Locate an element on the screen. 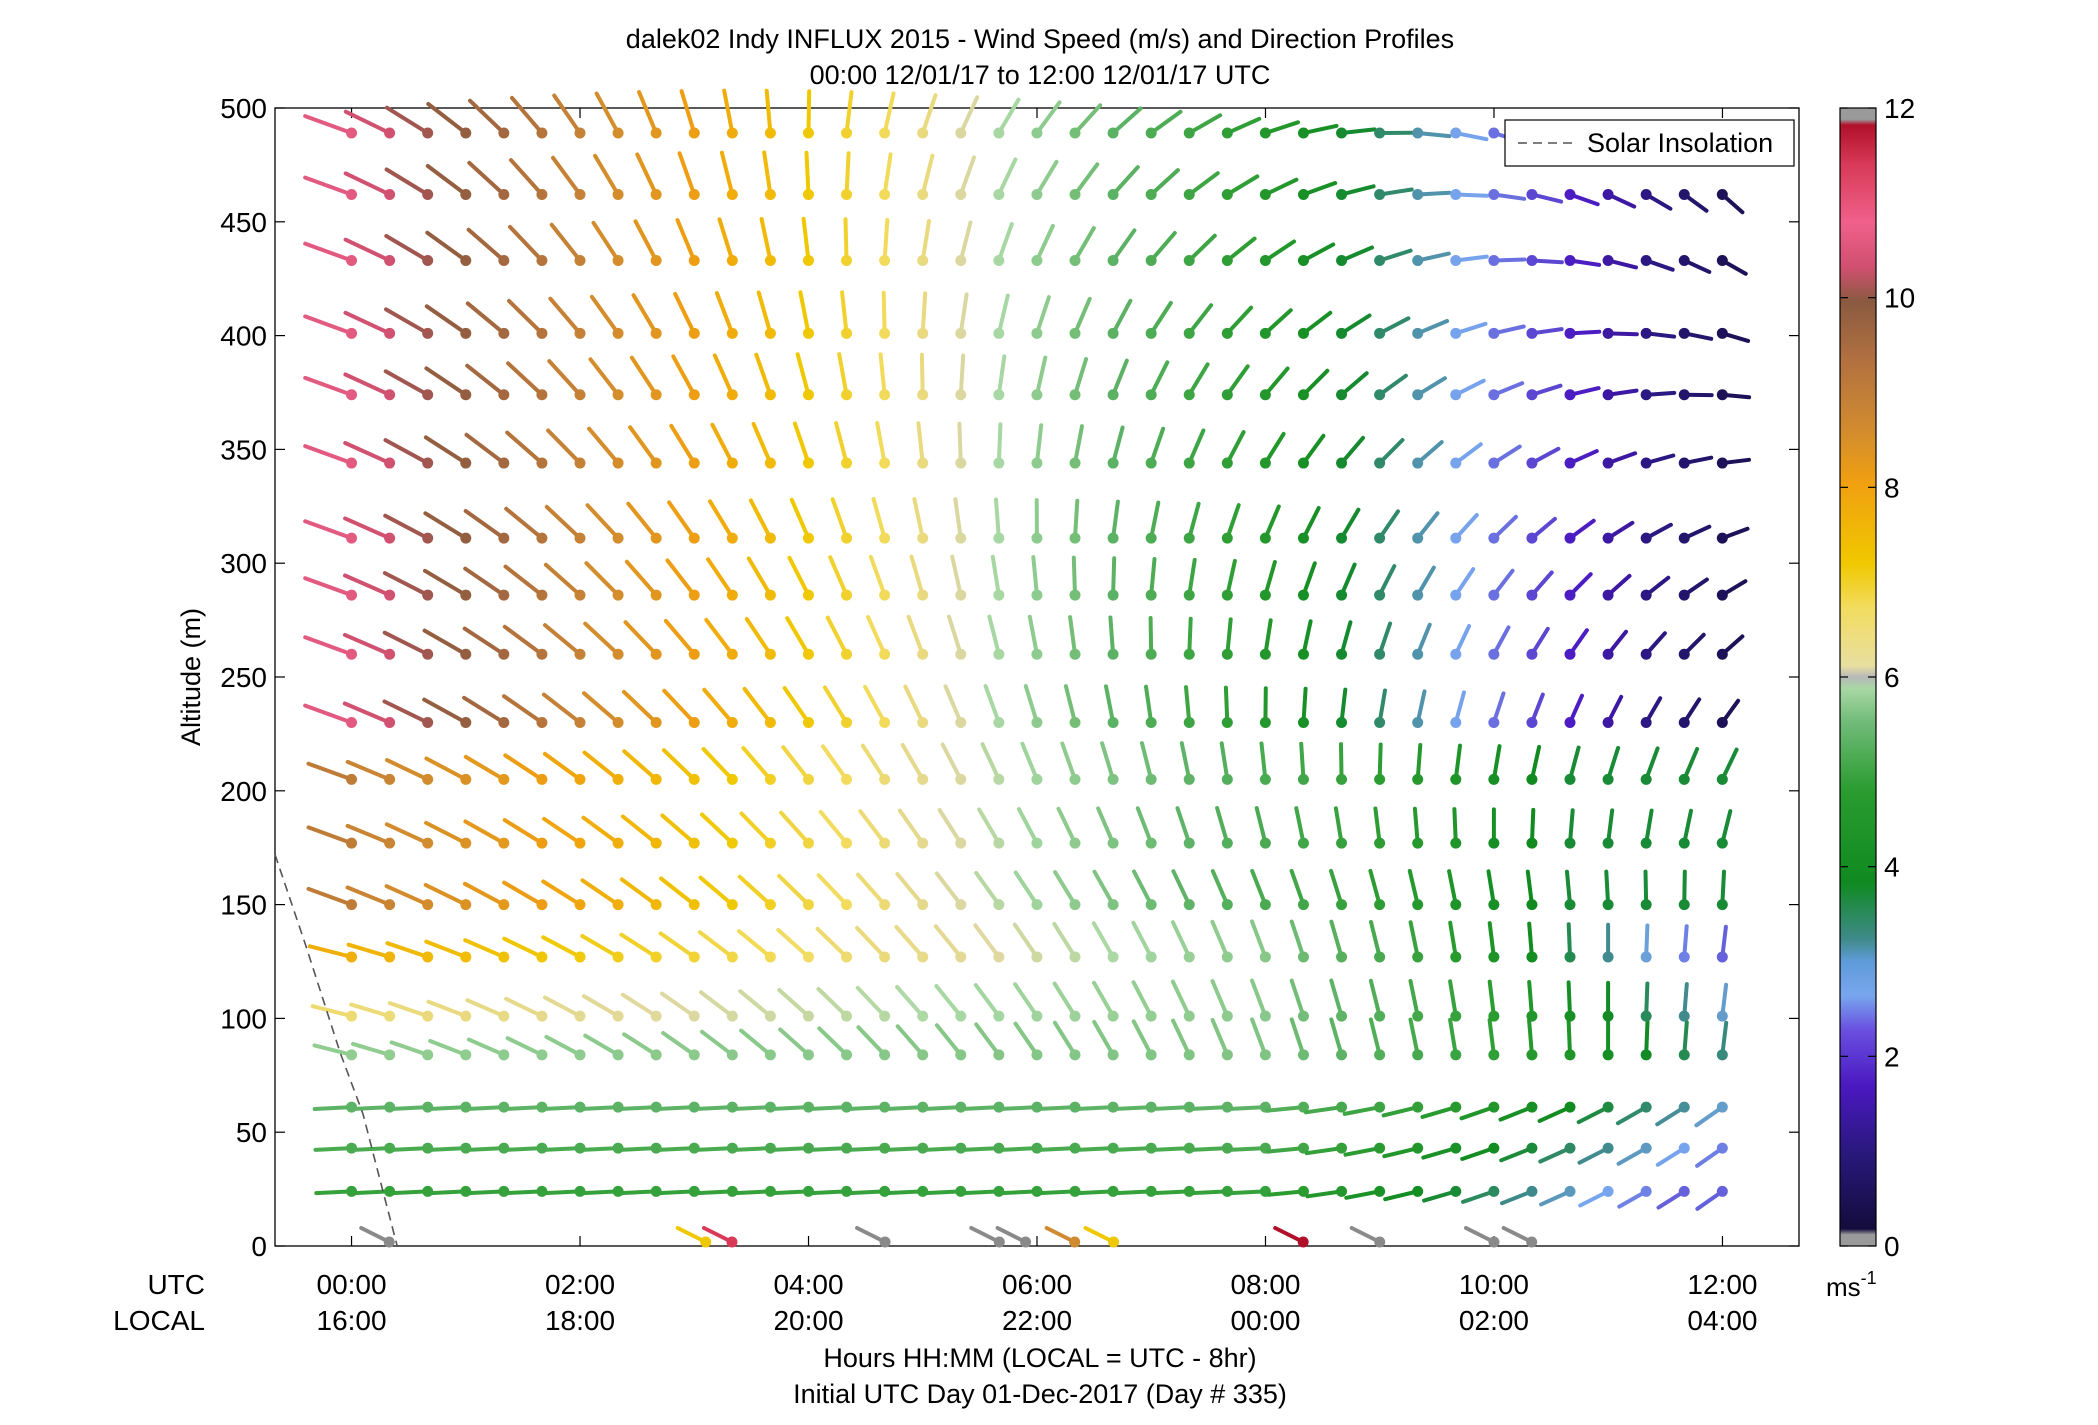  x-axis-label-2: Initial UTC Day 01-Dec-2017 (Day # 335) is located at coordinates (1040, 1394).